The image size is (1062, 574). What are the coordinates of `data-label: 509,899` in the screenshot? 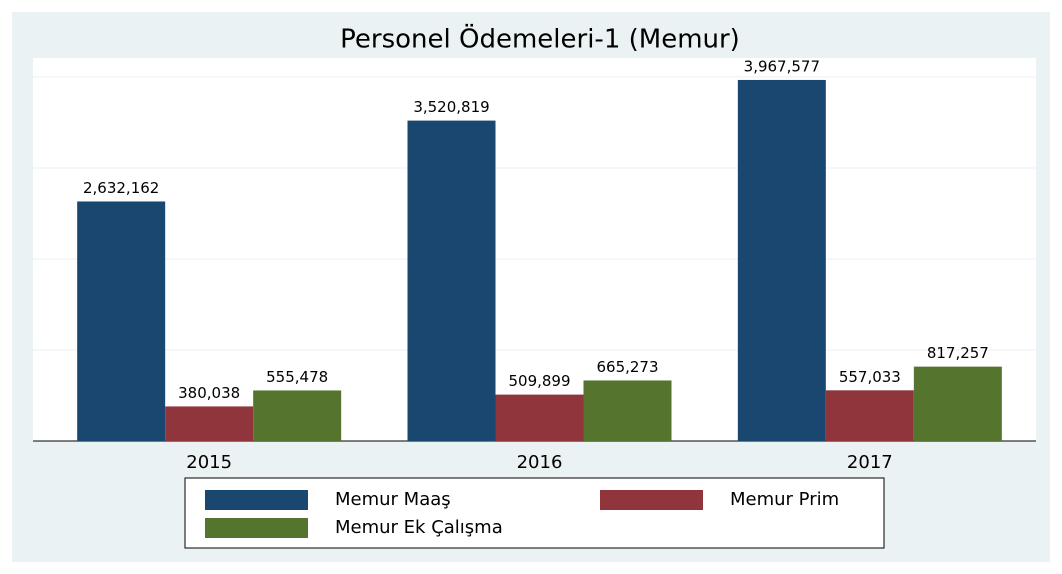 It's located at (539, 381).